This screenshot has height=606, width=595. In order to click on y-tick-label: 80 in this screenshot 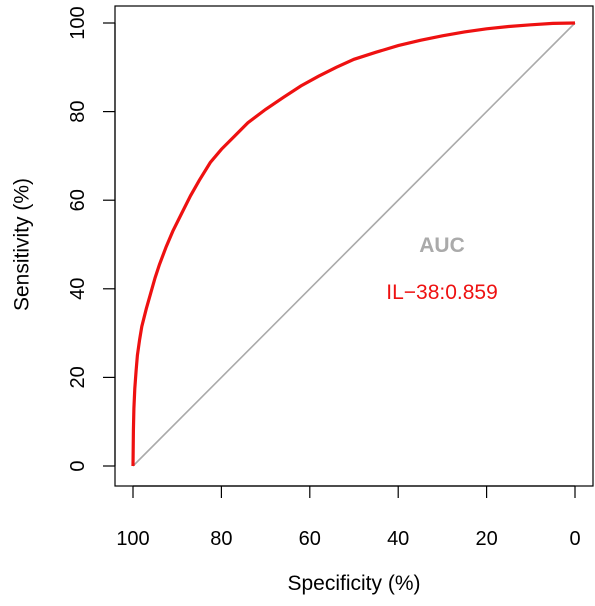, I will do `click(78, 111)`.